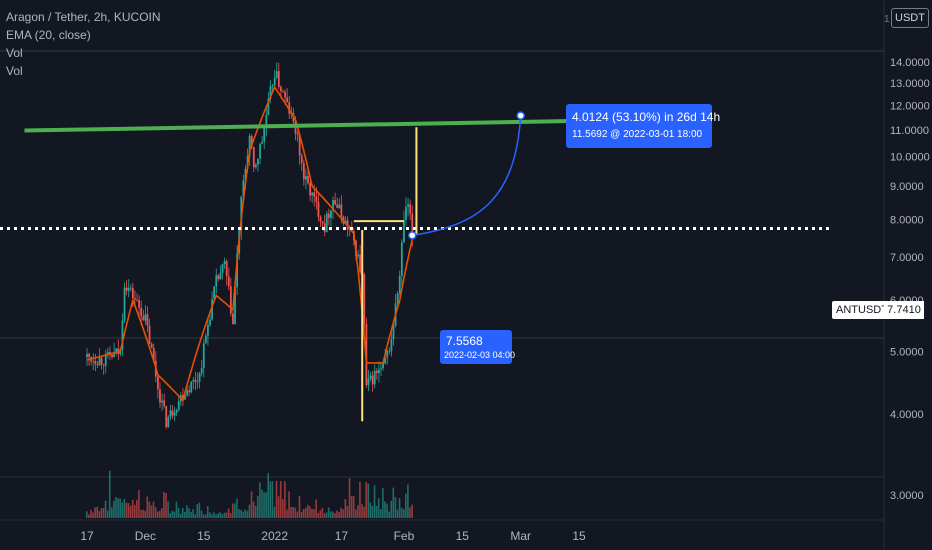 The width and height of the screenshot is (932, 550). I want to click on currency-unit-badge: USDT, so click(910, 18).